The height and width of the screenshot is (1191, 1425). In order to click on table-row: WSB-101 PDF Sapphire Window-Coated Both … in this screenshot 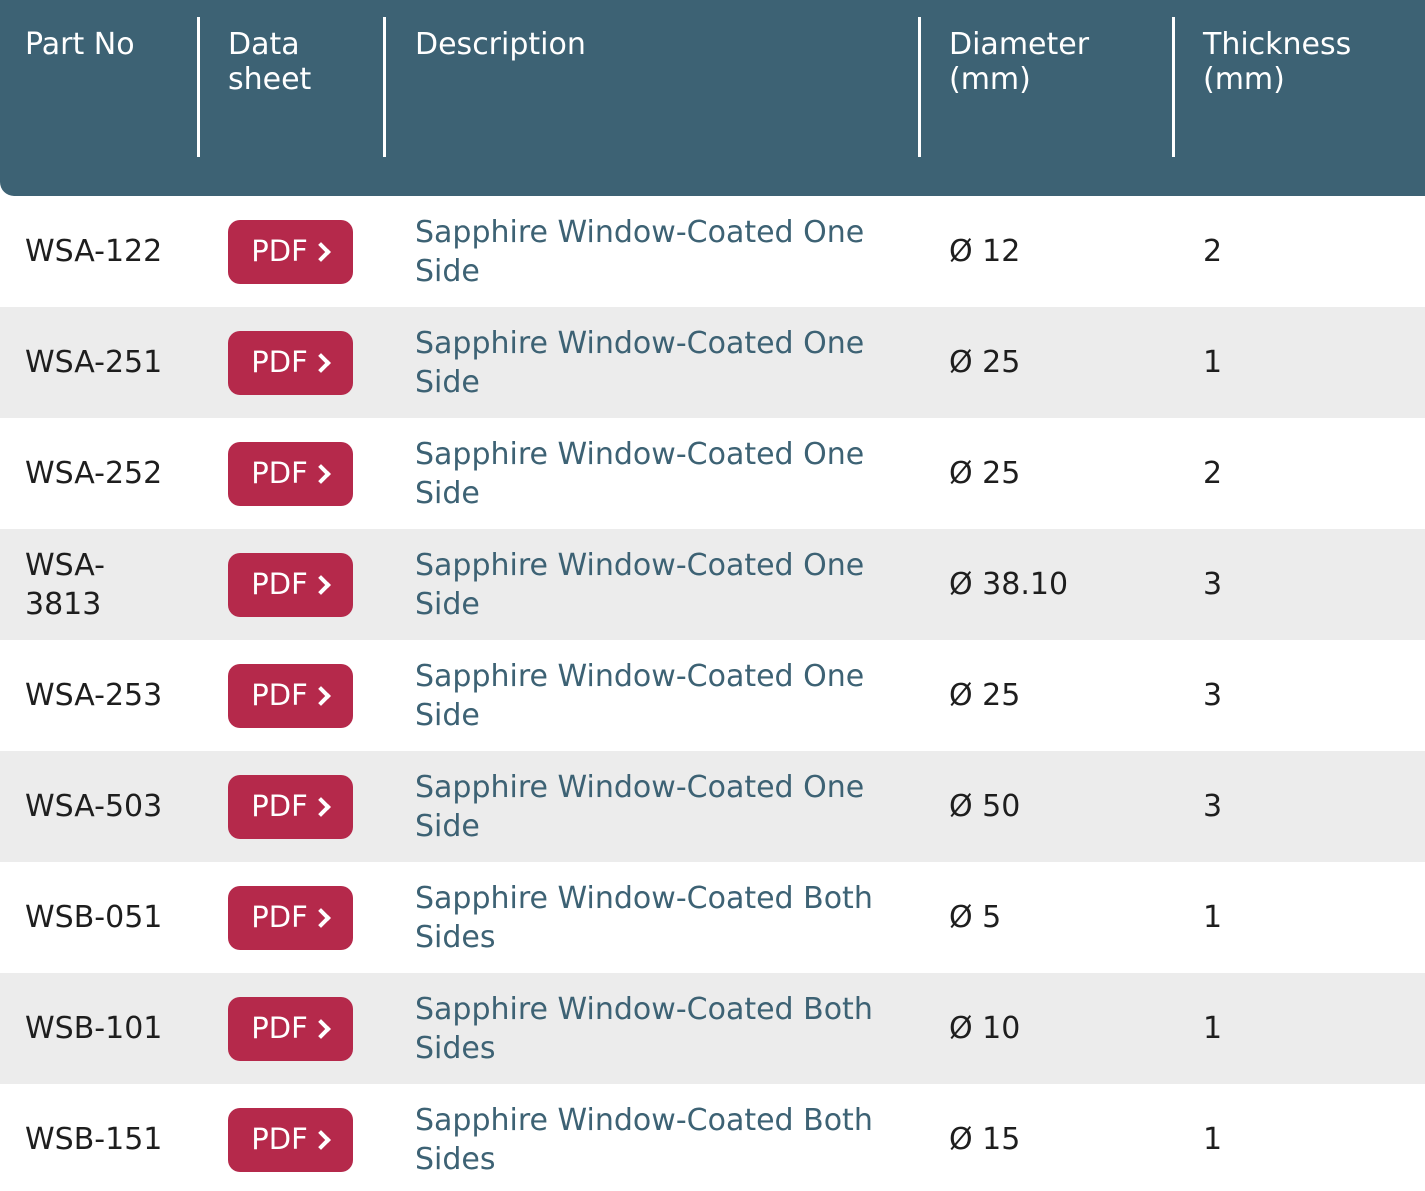, I will do `click(712, 1028)`.